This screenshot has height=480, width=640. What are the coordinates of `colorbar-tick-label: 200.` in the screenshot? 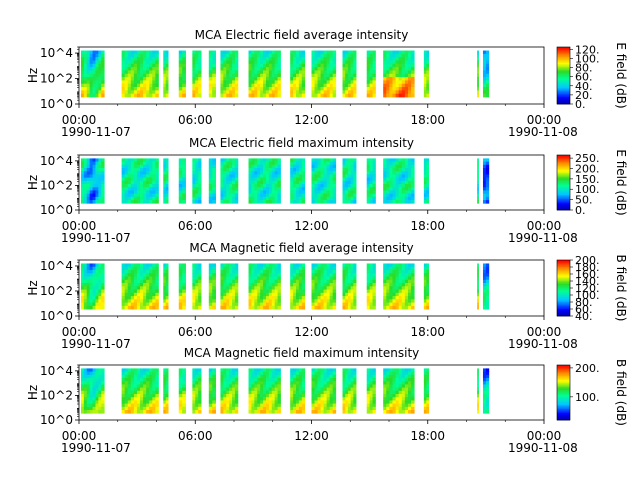 It's located at (587, 260).